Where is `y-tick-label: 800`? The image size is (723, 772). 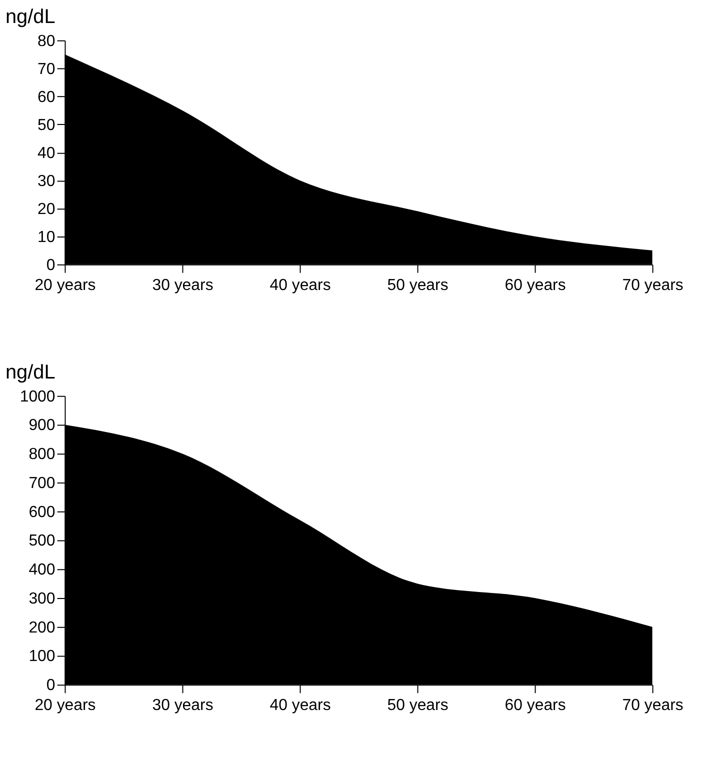 y-tick-label: 800 is located at coordinates (42, 455).